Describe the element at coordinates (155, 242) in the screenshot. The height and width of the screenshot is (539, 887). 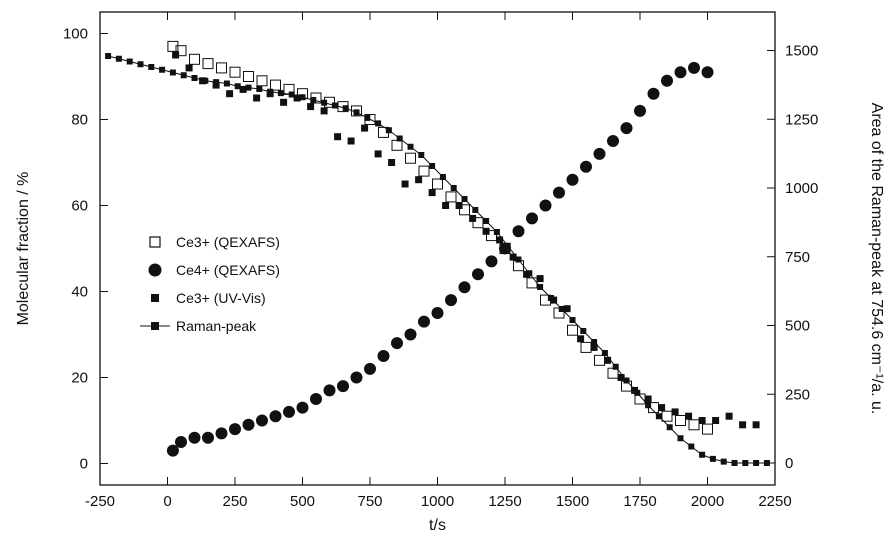
I see `legend-marker-open-square` at that location.